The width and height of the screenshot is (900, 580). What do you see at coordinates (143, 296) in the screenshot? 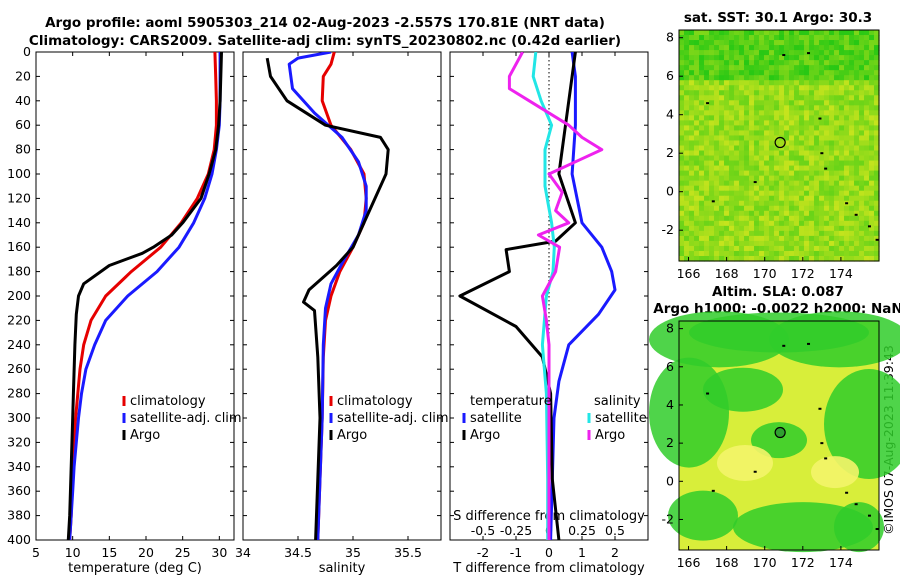
I see `temperature-series-climatology` at bounding box center [143, 296].